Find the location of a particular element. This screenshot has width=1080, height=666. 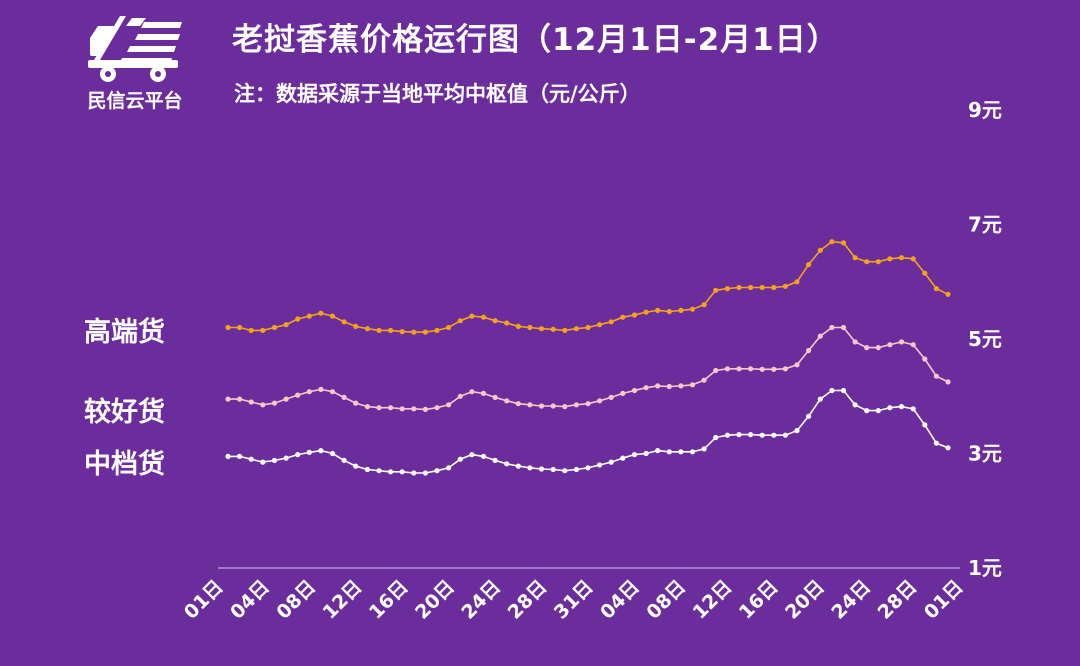

series-label-high: 高端货 is located at coordinates (124, 332).